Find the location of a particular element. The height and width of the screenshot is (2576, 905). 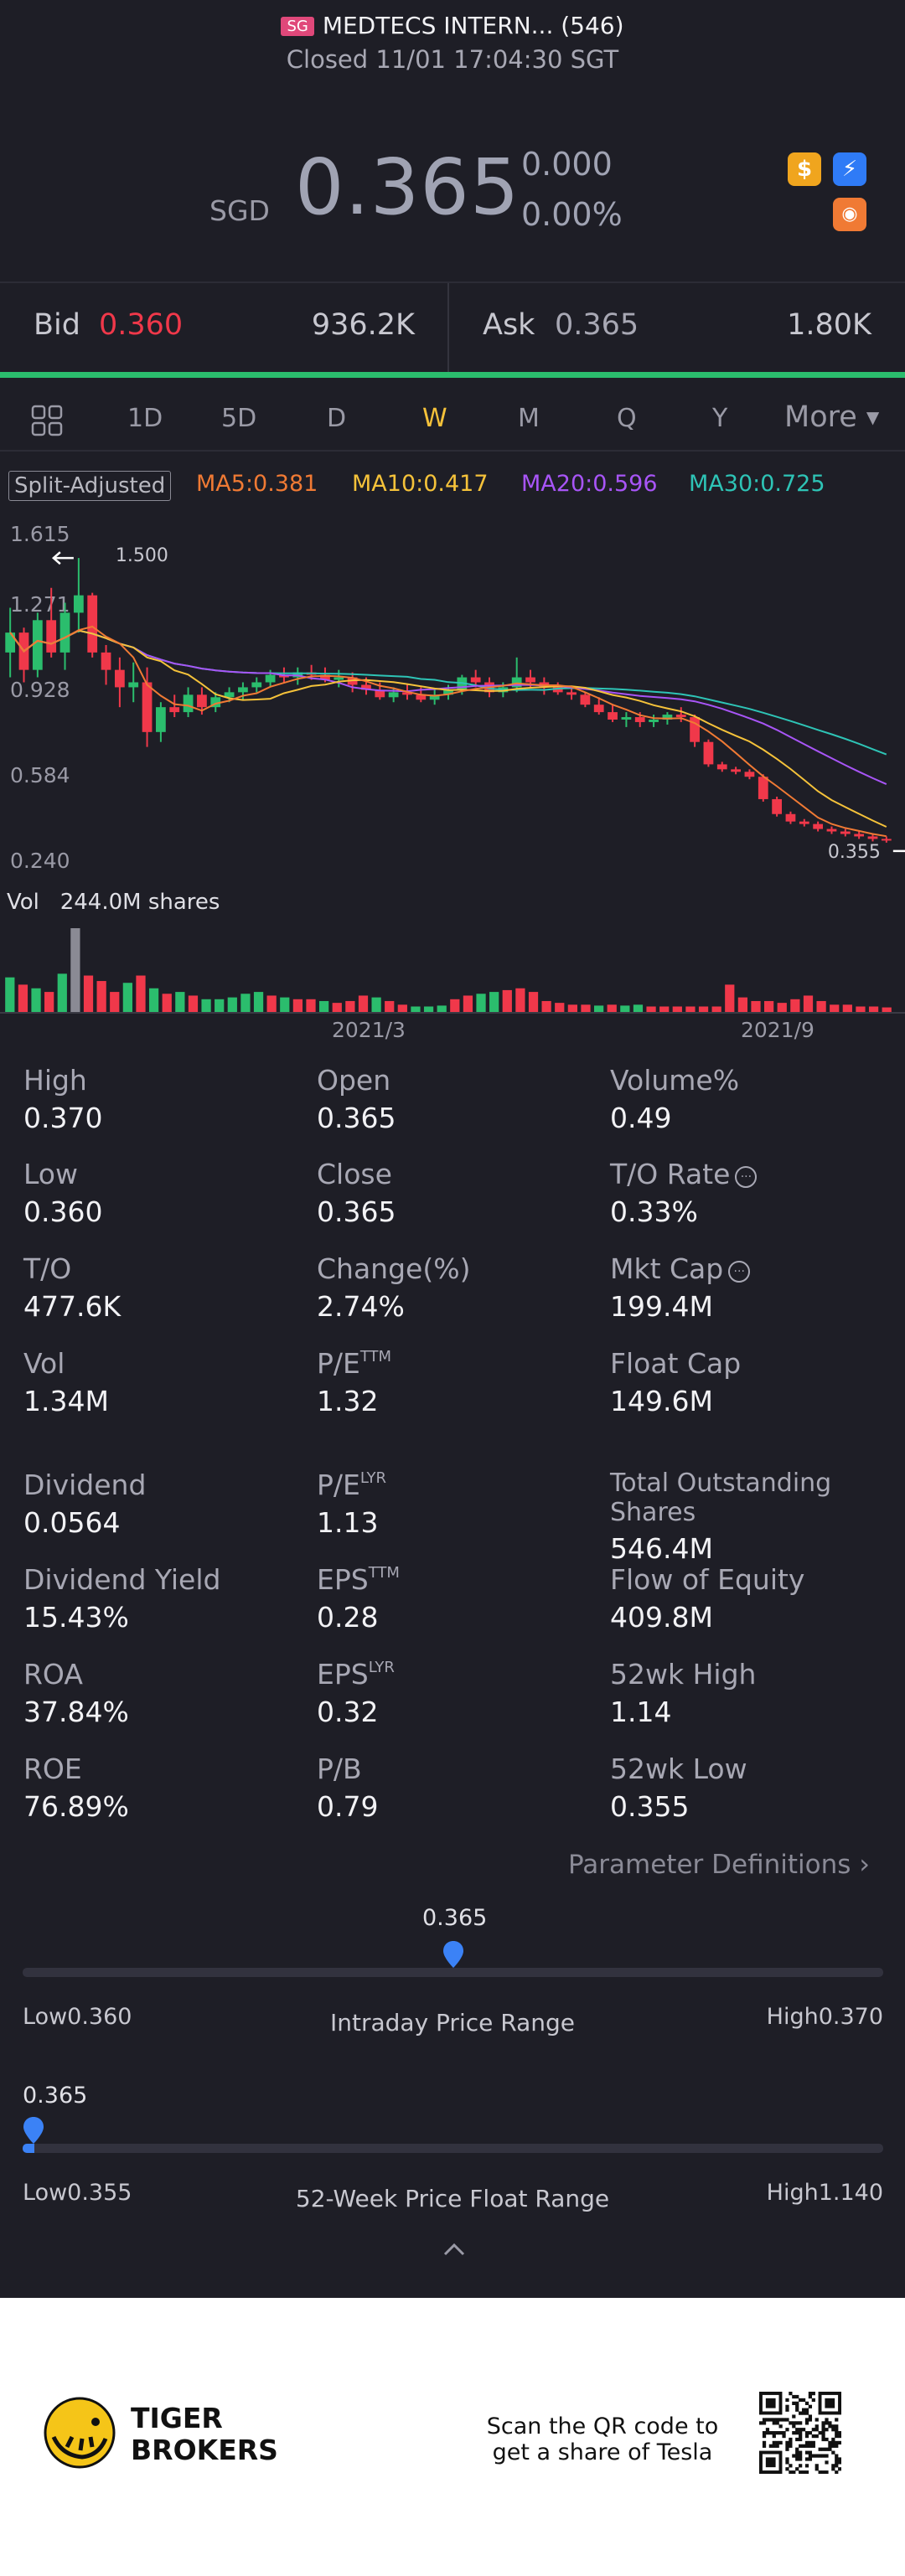

qr-code is located at coordinates (800, 2433).